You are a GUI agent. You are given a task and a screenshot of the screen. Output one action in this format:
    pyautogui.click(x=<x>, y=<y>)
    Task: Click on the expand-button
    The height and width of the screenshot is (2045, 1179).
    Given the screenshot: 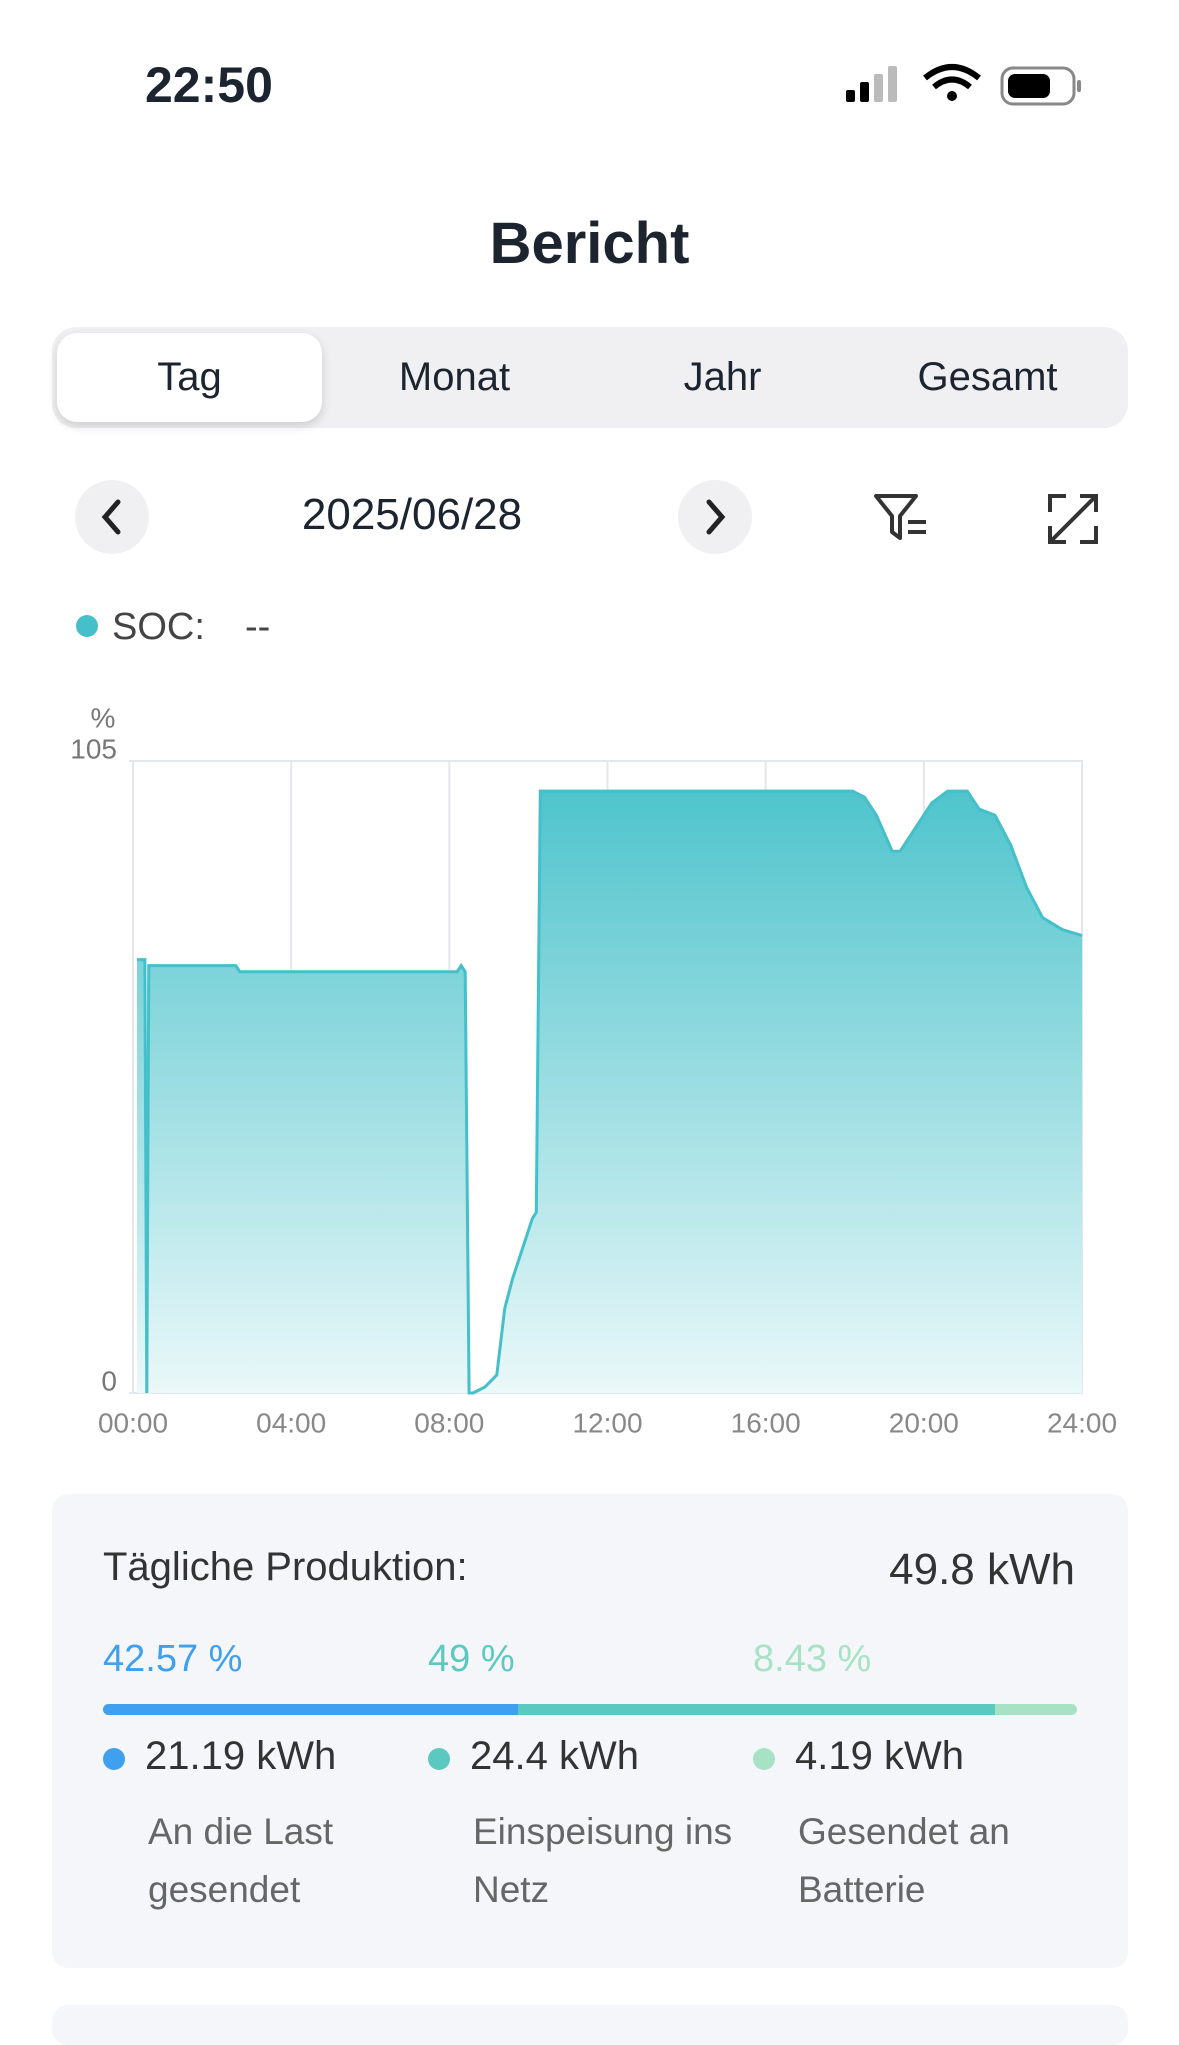 What is the action you would take?
    pyautogui.click(x=1073, y=519)
    